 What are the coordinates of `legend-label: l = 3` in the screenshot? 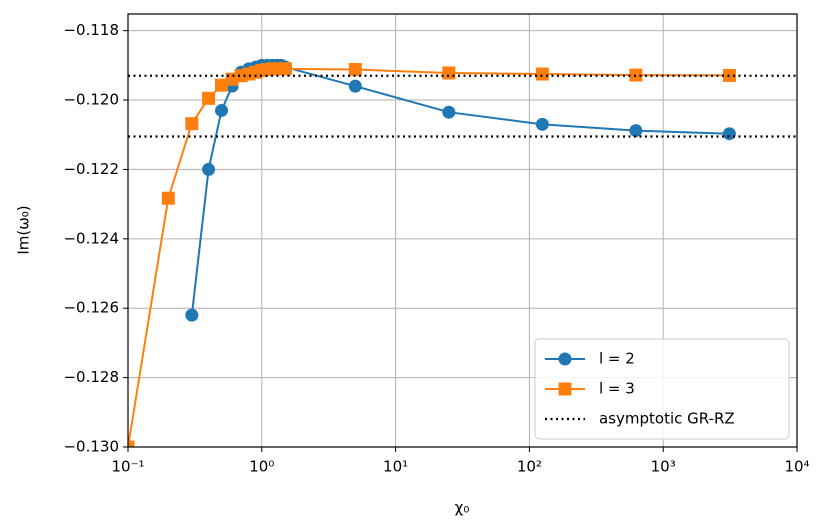 It's located at (617, 389).